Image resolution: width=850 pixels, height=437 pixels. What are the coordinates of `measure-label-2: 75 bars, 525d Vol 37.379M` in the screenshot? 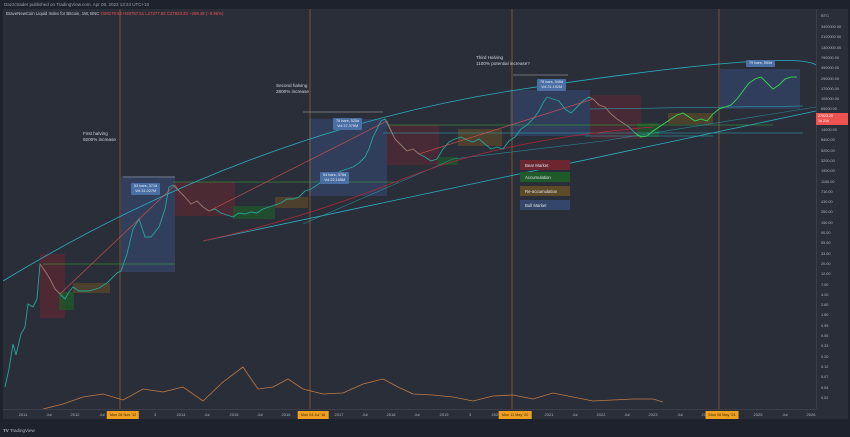 It's located at (348, 124).